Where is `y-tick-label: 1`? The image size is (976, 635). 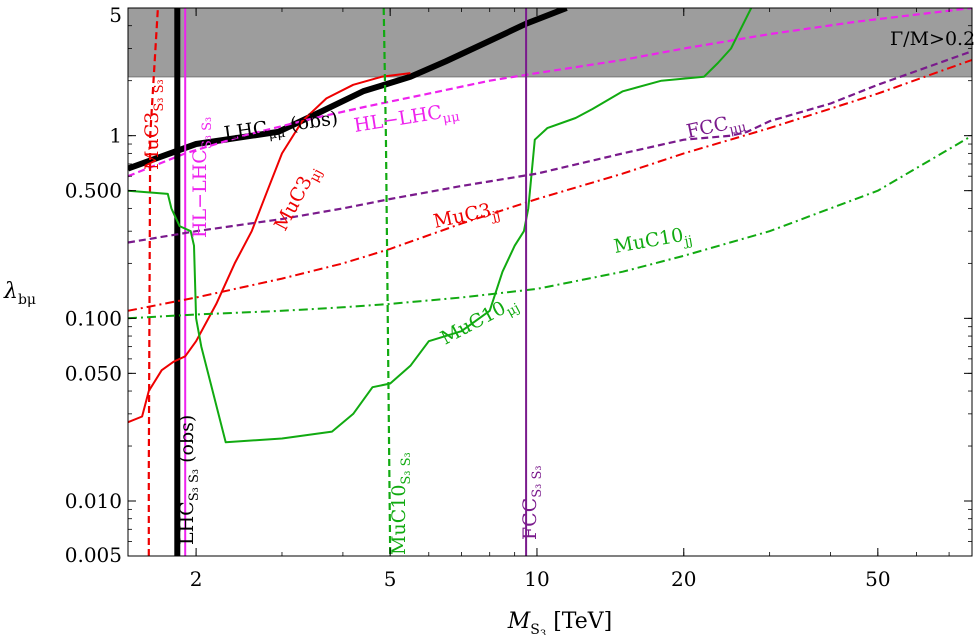 y-tick-label: 1 is located at coordinates (115, 136).